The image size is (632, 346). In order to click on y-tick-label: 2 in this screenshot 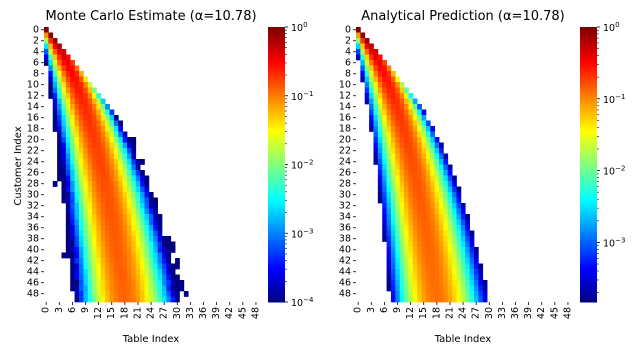, I will do `click(348, 40)`.